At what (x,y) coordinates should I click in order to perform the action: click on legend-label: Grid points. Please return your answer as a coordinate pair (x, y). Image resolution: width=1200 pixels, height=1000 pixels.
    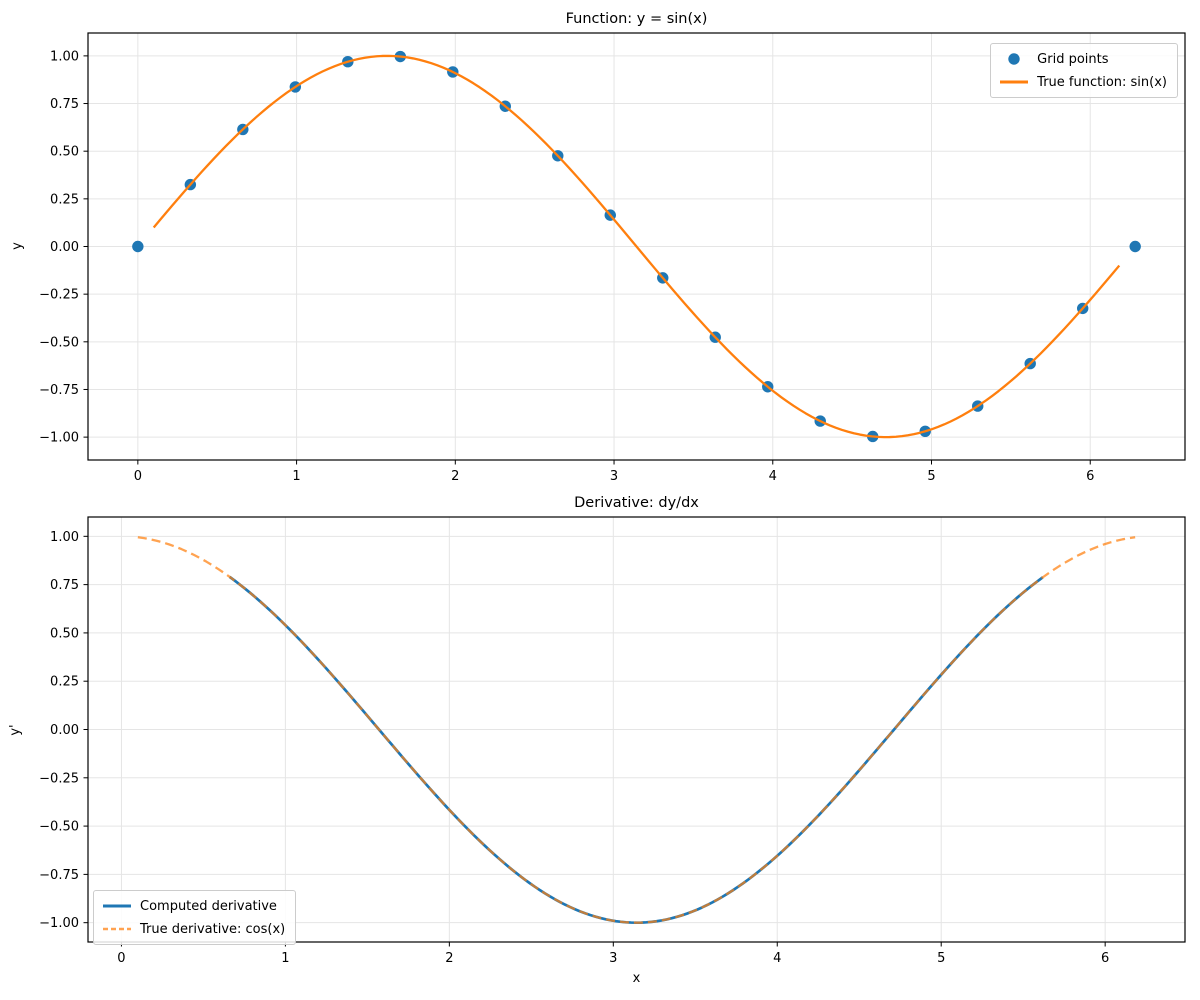
    Looking at the image, I should click on (1073, 59).